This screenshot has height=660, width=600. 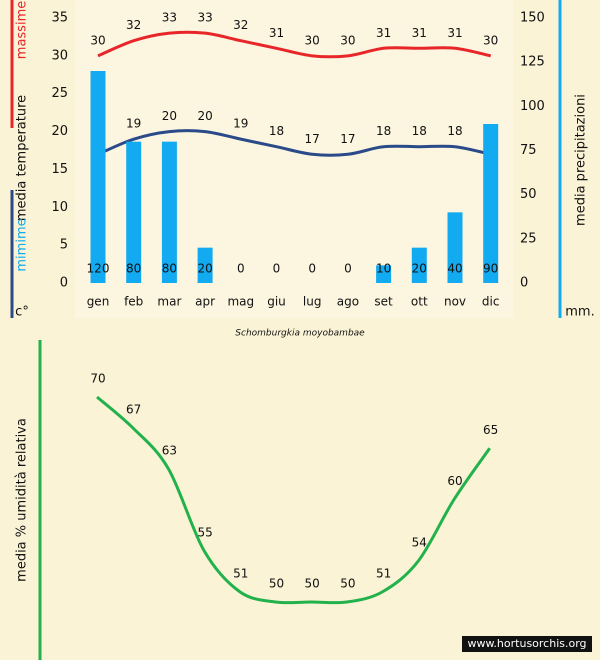 I want to click on value-label: 54, so click(x=419, y=543).